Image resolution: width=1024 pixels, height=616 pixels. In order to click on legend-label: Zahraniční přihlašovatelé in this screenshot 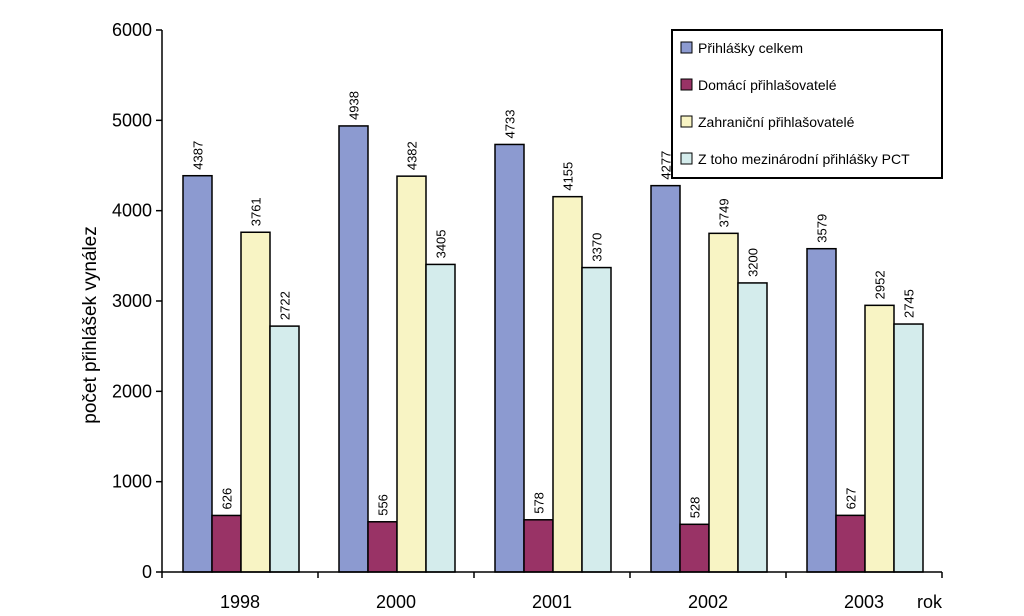, I will do `click(776, 122)`.